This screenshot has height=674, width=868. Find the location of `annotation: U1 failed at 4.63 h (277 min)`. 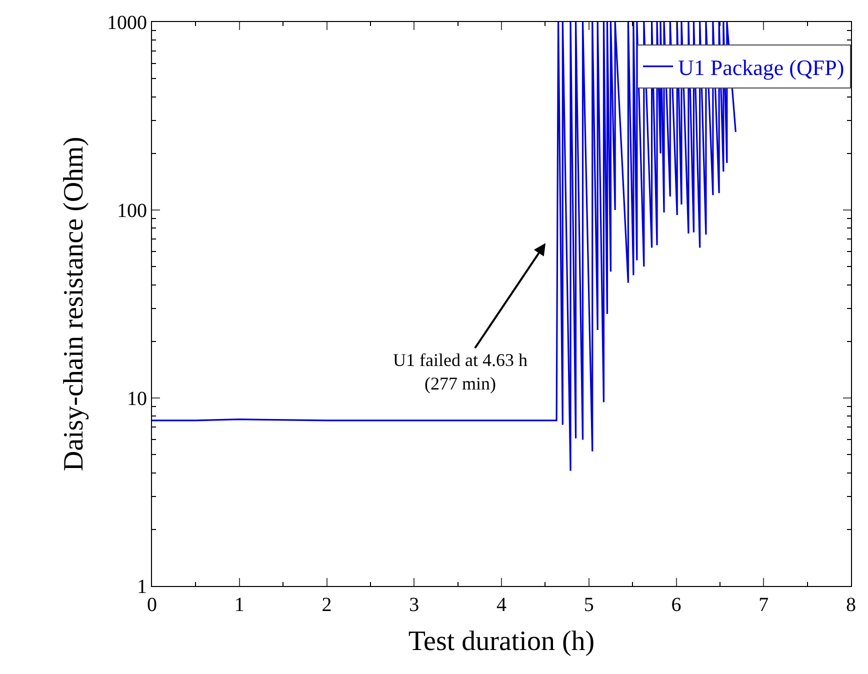

annotation: U1 failed at 4.63 h (277 min) is located at coordinates (460, 372).